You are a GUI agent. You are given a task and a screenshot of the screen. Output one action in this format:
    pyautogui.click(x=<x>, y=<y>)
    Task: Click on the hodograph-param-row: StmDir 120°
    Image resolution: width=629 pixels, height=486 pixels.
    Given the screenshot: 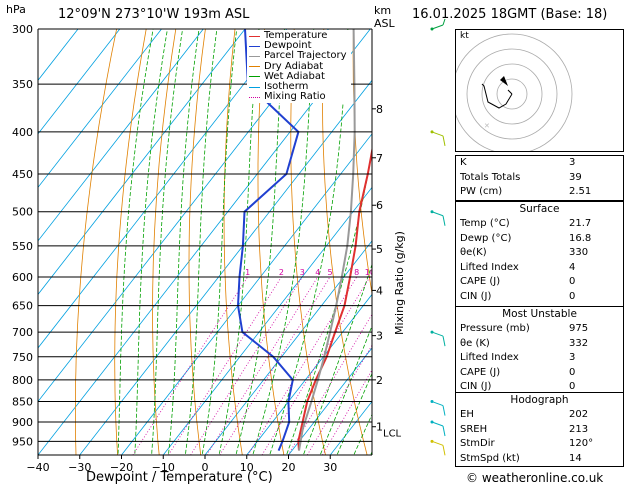 What is the action you would take?
    pyautogui.click(x=539, y=444)
    